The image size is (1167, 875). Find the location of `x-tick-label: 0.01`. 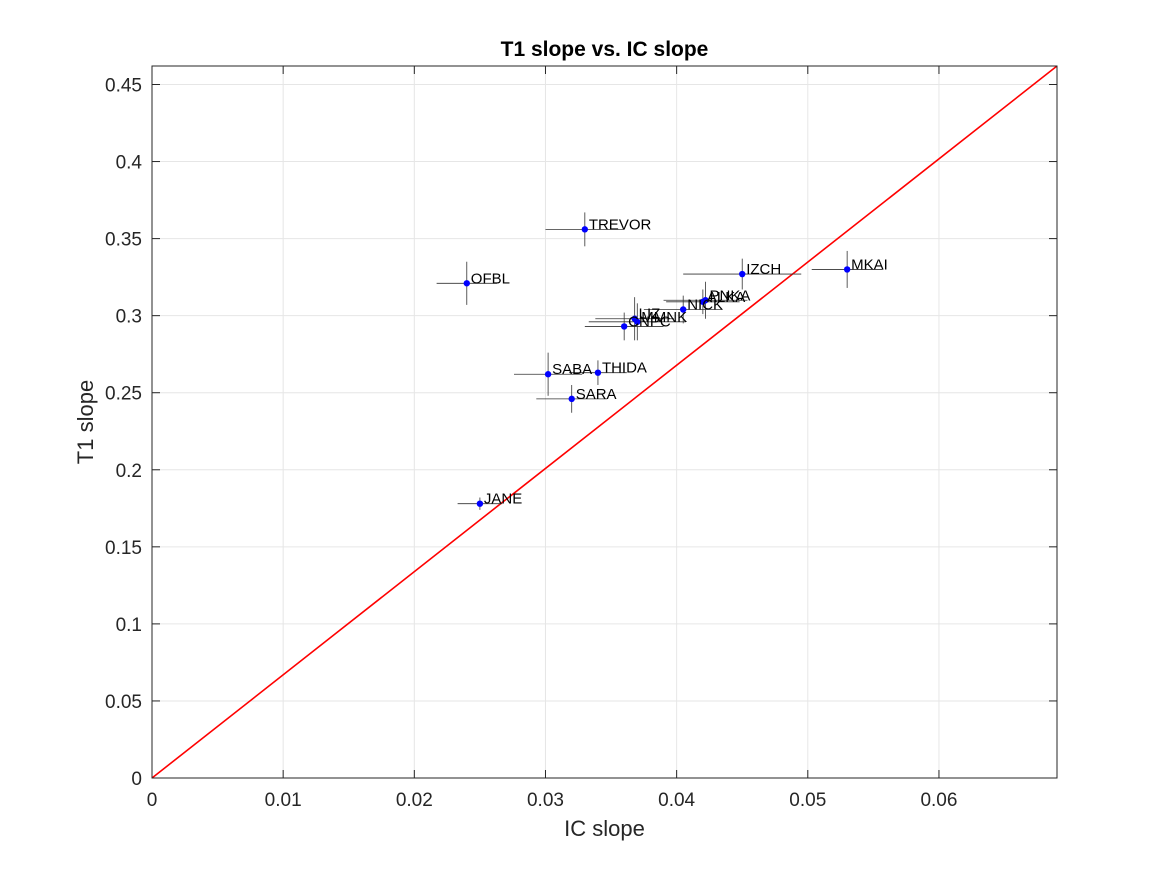

x-tick-label: 0.01 is located at coordinates (283, 800).